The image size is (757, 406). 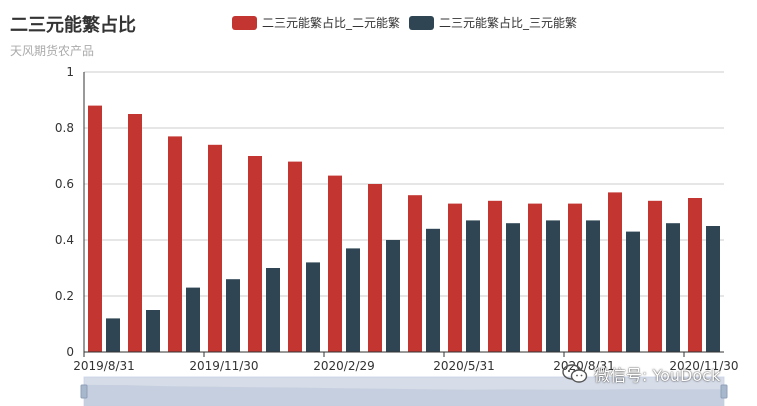 What do you see at coordinates (104, 366) in the screenshot?
I see `x-tick-label: 2019/8/31` at bounding box center [104, 366].